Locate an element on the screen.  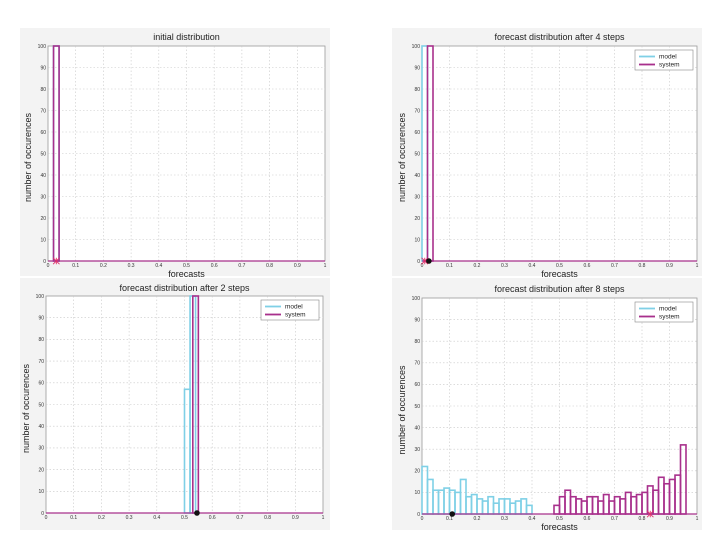
chart-title: initial distribution is located at coordinates (186, 37).